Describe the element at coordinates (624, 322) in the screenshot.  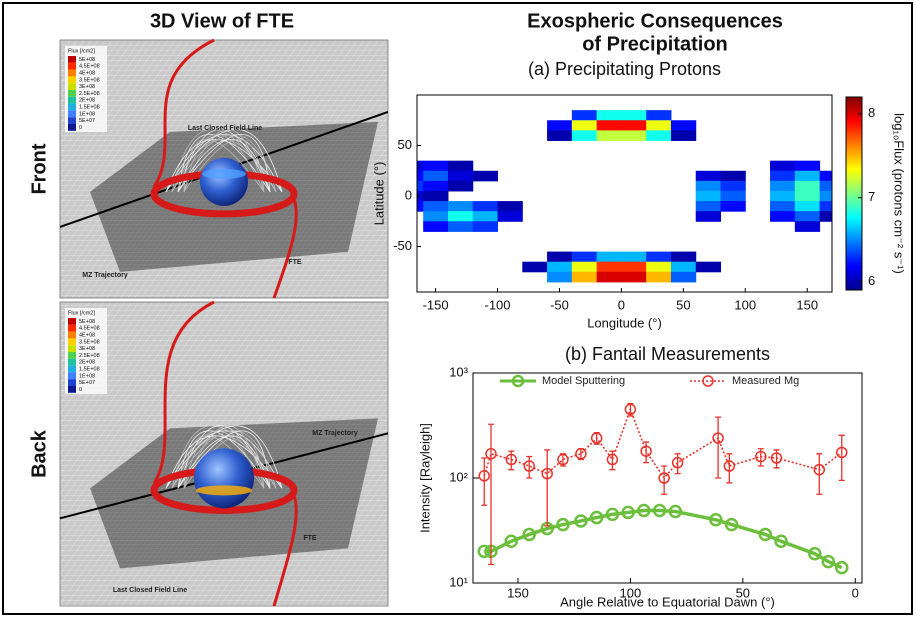
I see `x-axis-label: Longitude (°)` at that location.